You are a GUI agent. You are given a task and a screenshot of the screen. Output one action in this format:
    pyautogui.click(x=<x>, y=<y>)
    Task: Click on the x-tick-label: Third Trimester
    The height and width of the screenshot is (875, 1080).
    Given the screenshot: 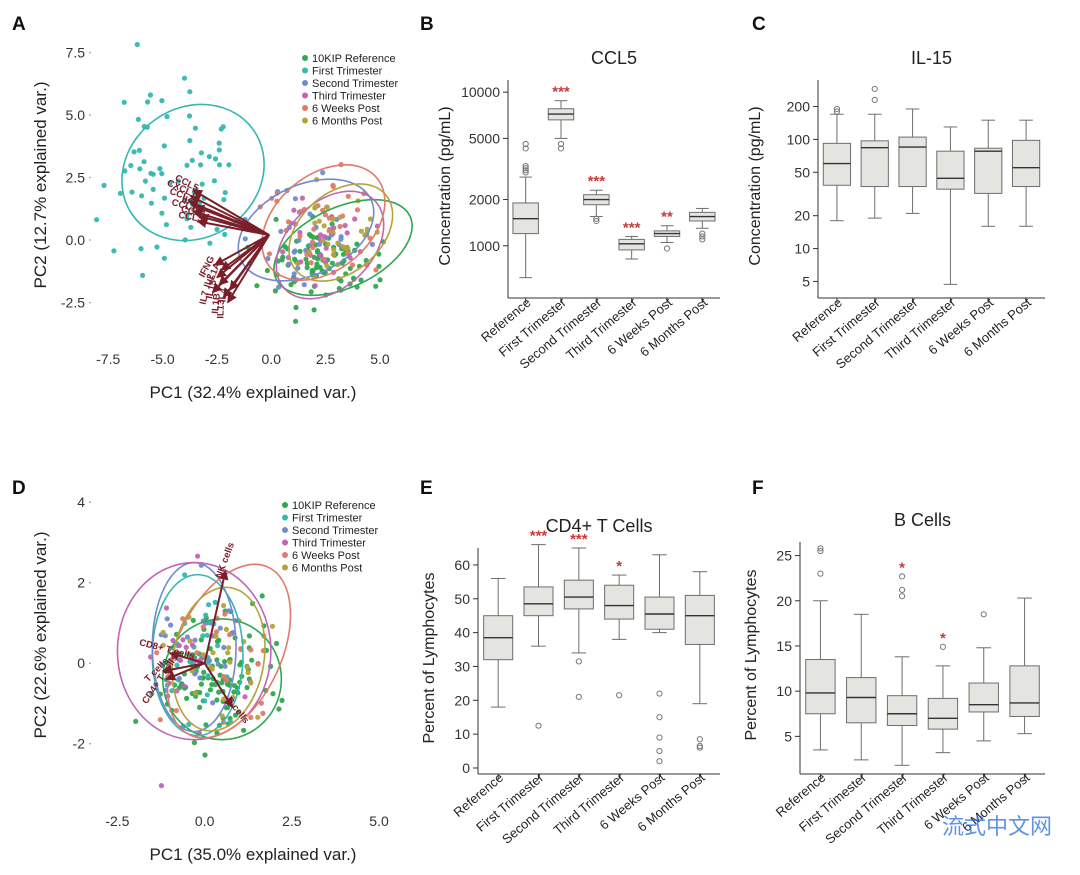 What is the action you would take?
    pyautogui.click(x=912, y=803)
    